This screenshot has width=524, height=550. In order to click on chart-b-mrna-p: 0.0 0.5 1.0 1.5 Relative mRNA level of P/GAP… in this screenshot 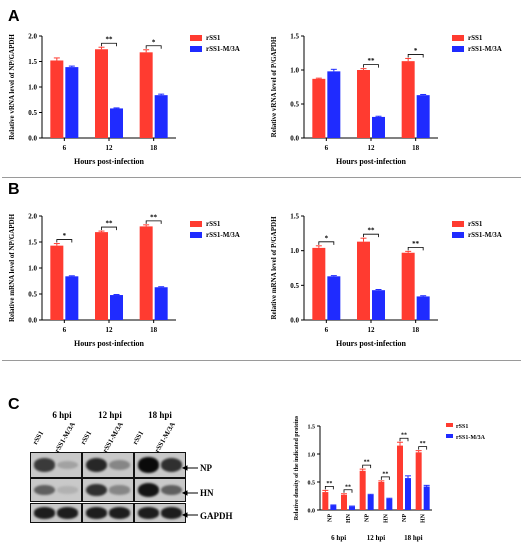, I will do `click(386, 281)`.